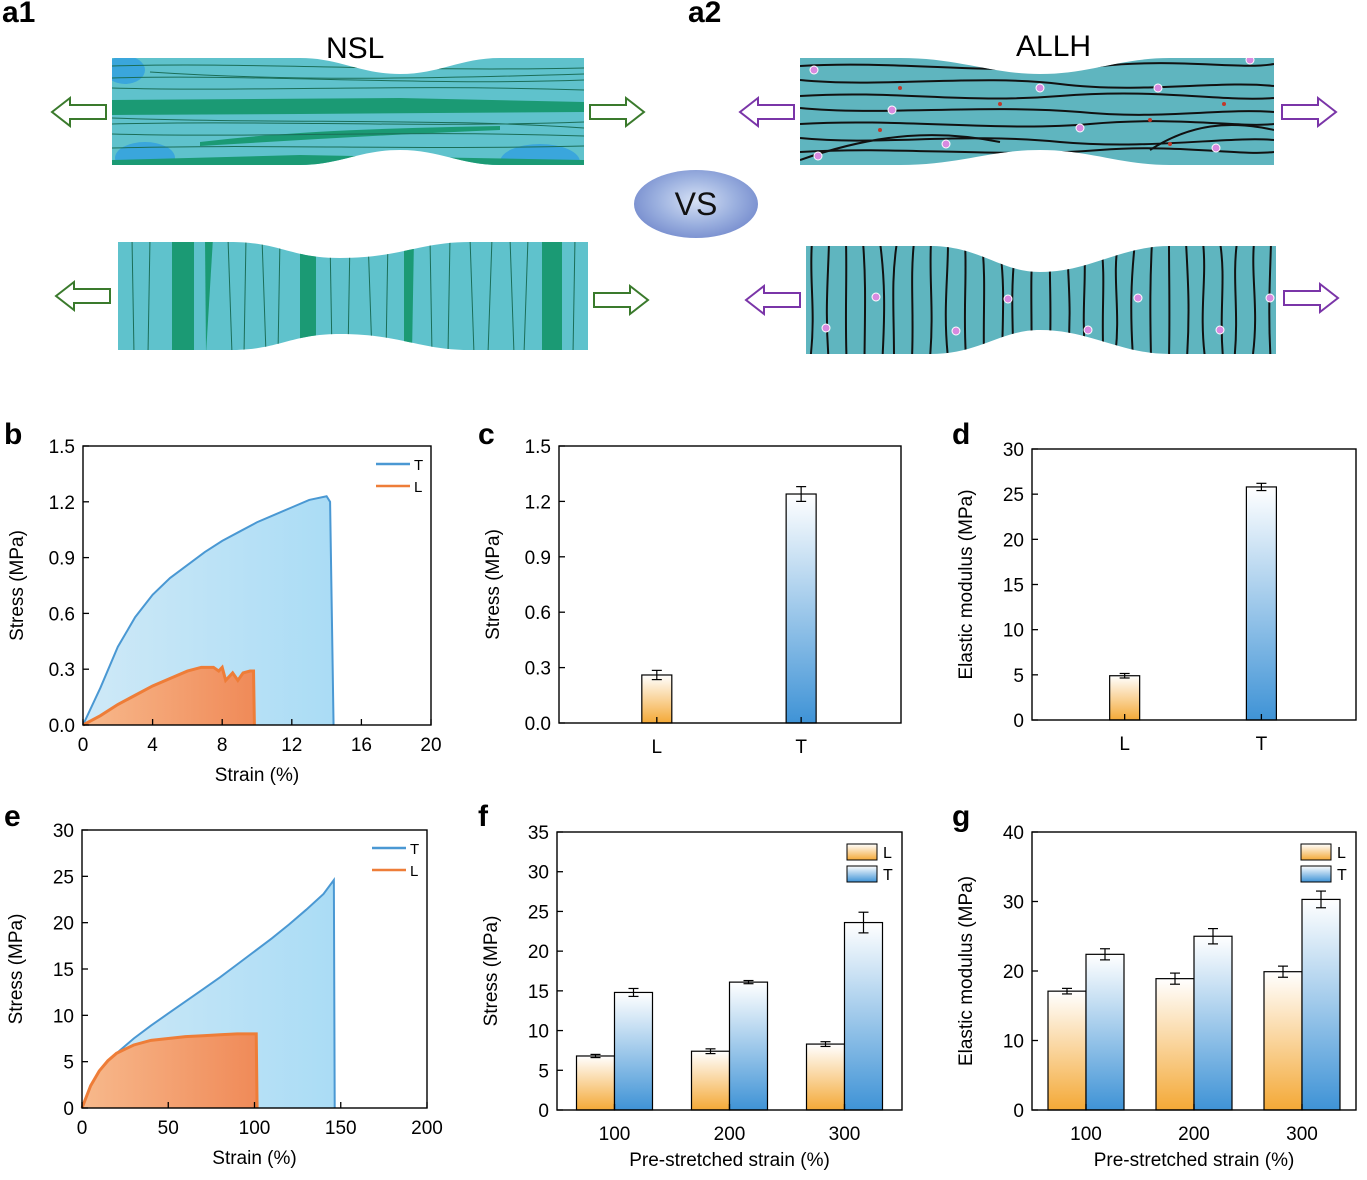 The height and width of the screenshot is (1180, 1367). I want to click on x-tick-label: L, so click(1124, 744).